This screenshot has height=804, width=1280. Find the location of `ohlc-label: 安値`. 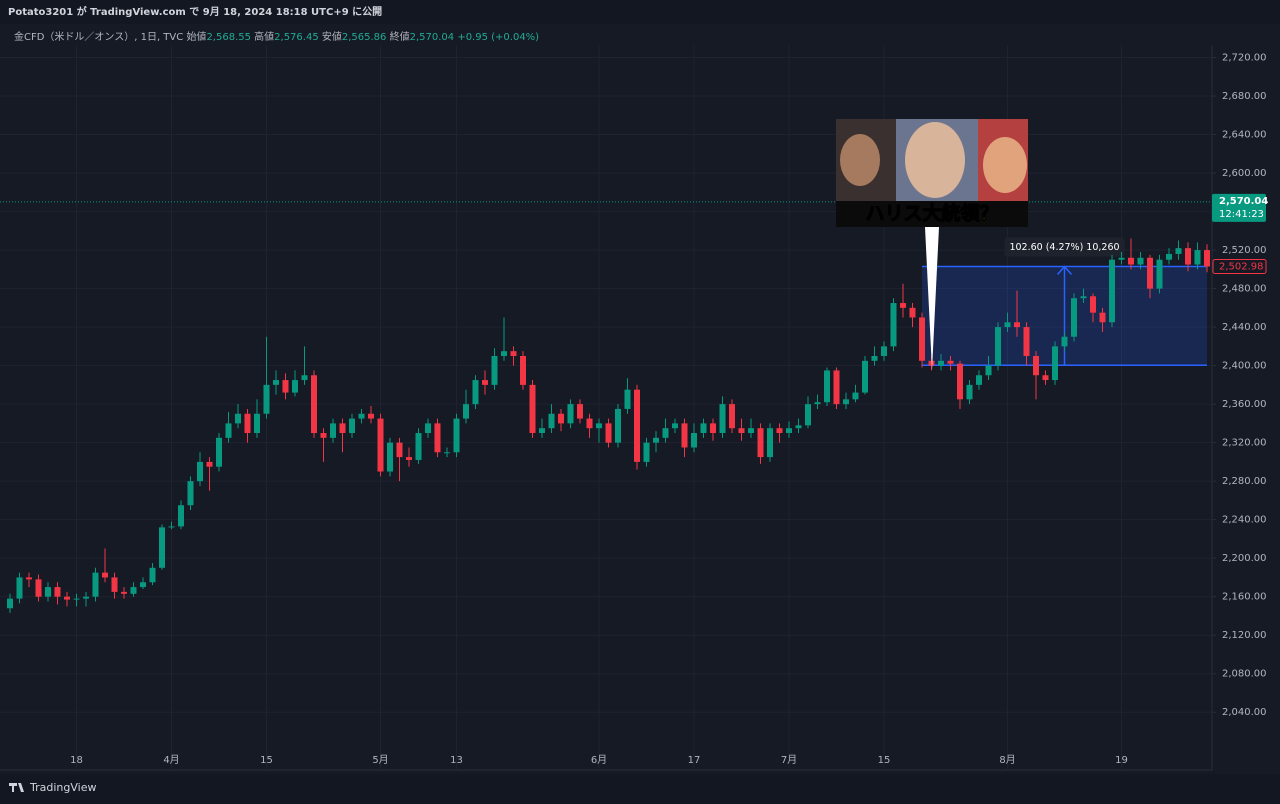

ohlc-label: 安値 is located at coordinates (332, 36).